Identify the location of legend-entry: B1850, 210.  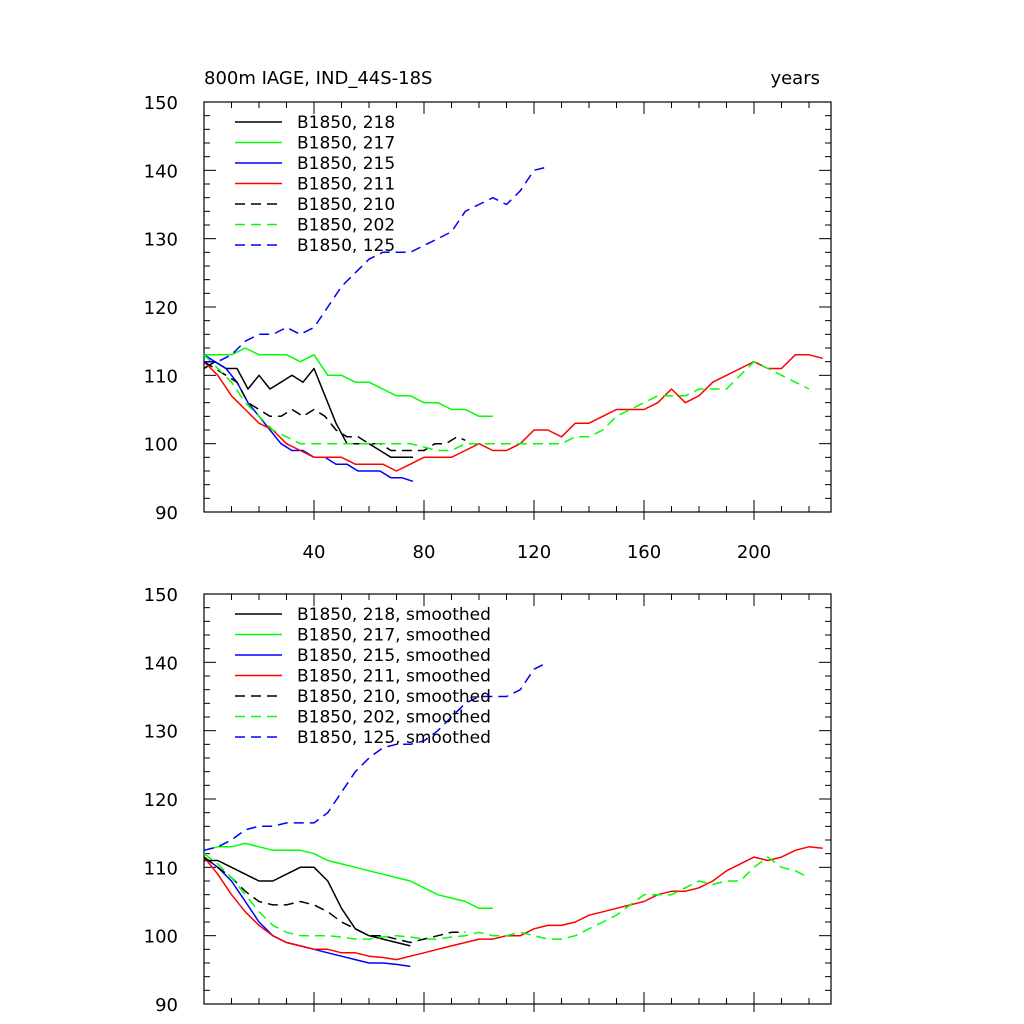
(346, 205).